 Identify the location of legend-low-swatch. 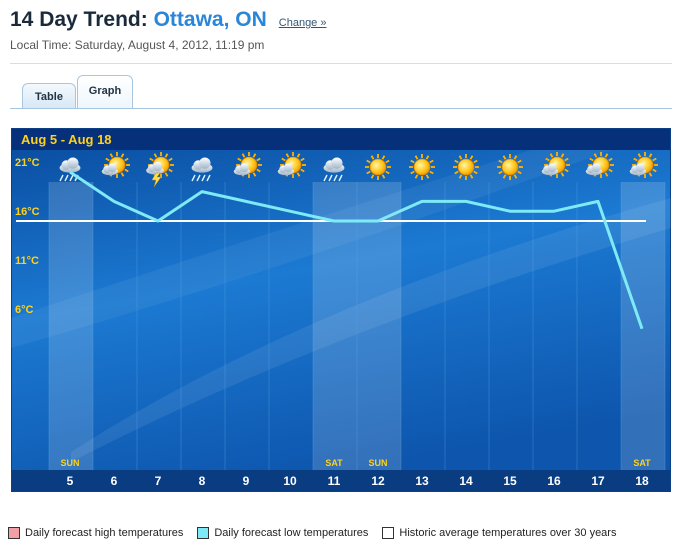
(203, 533).